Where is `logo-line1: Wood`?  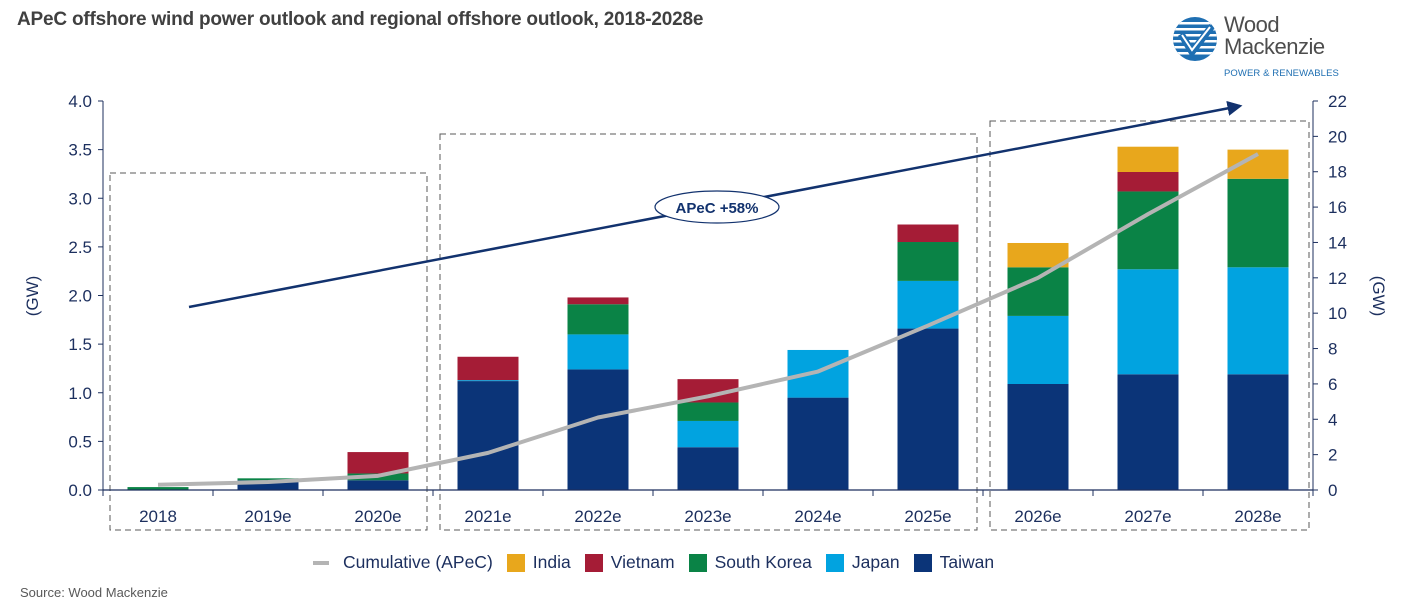 logo-line1: Wood is located at coordinates (1252, 24).